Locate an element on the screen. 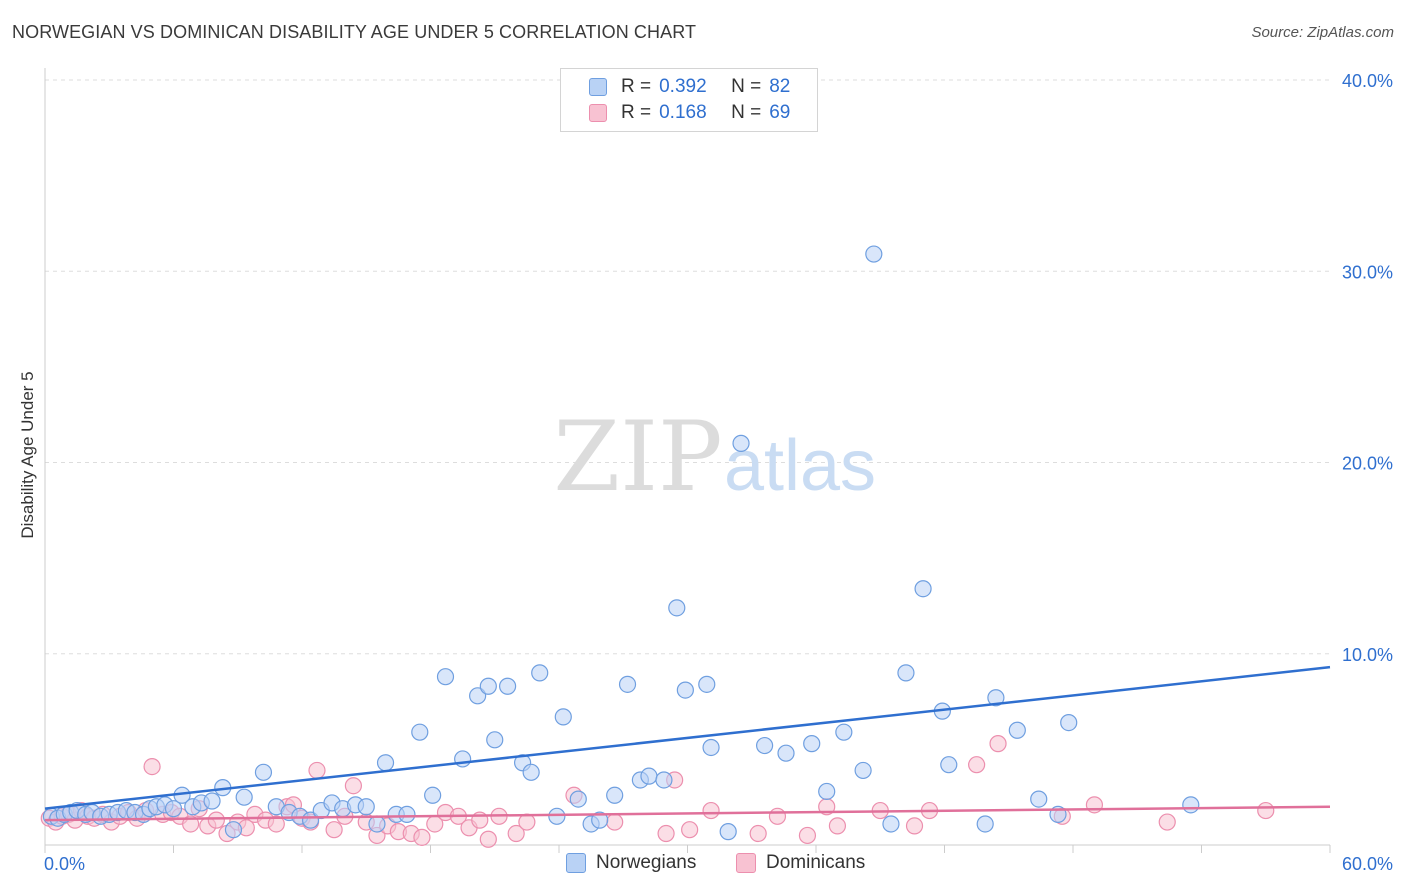 The width and height of the screenshot is (1406, 892). dominican-swatch is located at coordinates (598, 113).